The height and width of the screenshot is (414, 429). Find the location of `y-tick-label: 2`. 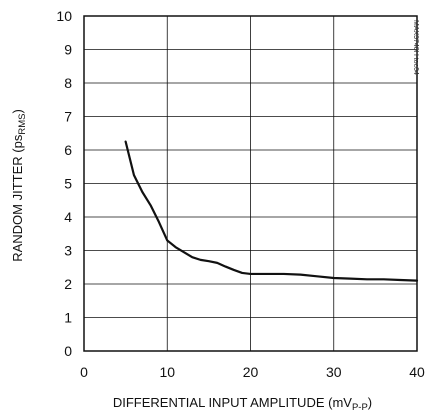

y-tick-label: 2 is located at coordinates (68, 284).